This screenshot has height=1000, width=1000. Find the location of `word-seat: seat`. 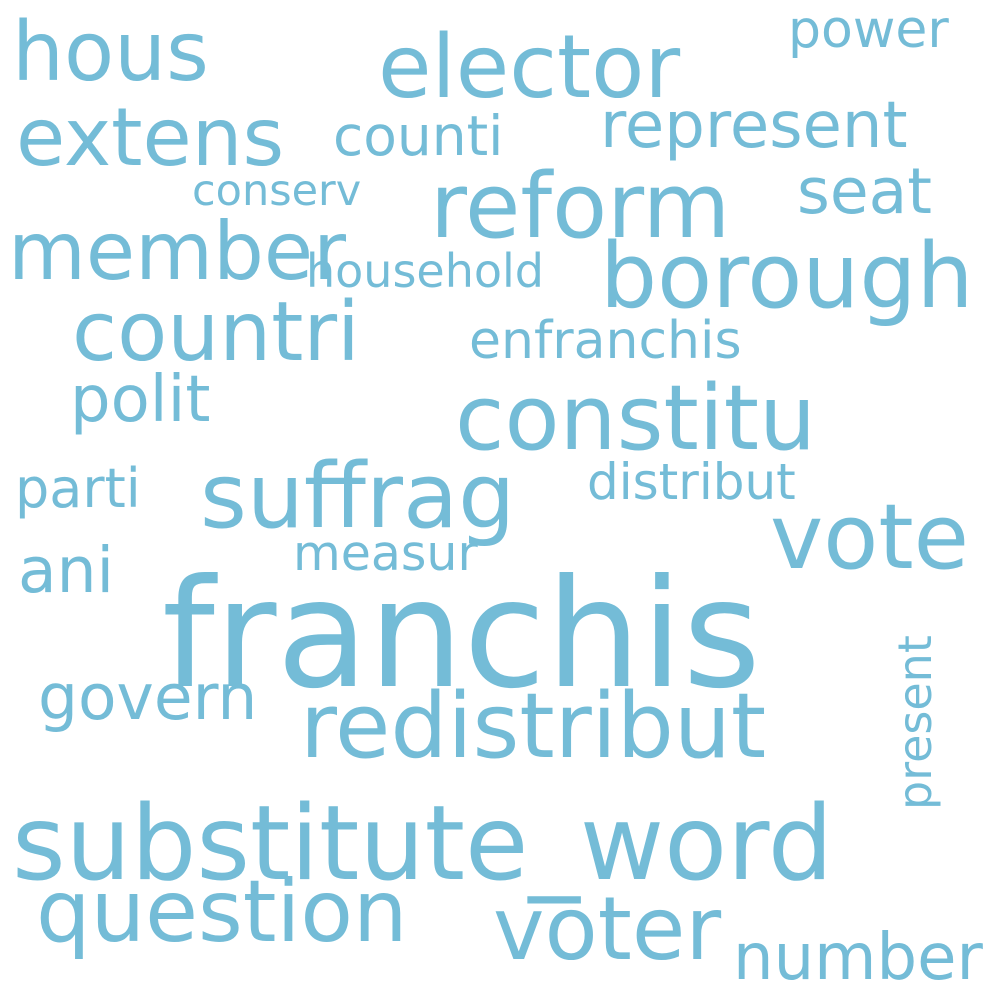

word-seat: seat is located at coordinates (864, 191).